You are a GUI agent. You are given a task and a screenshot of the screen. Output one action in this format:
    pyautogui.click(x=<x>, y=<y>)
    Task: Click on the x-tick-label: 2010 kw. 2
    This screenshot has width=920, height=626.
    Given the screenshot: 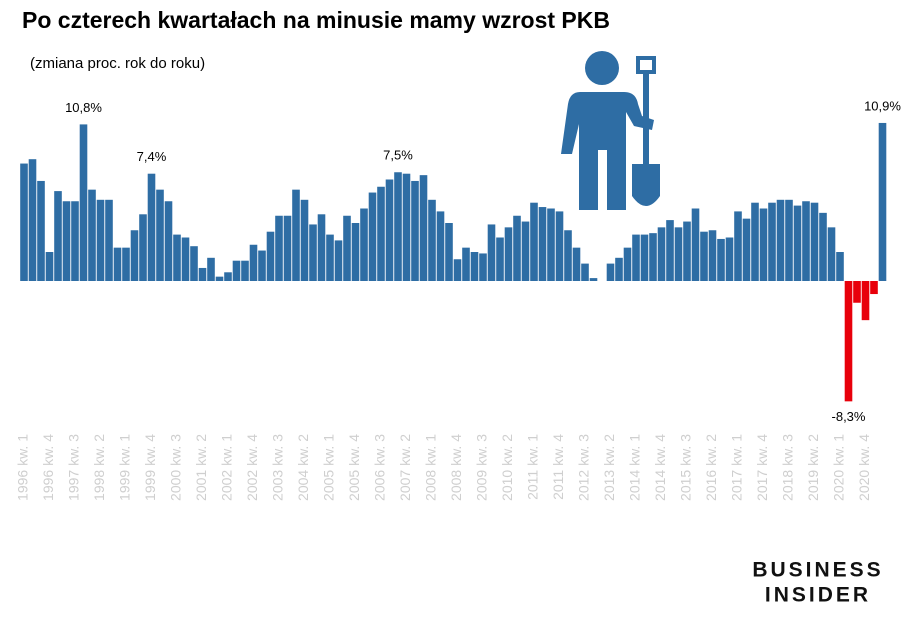 What is the action you would take?
    pyautogui.click(x=507, y=467)
    